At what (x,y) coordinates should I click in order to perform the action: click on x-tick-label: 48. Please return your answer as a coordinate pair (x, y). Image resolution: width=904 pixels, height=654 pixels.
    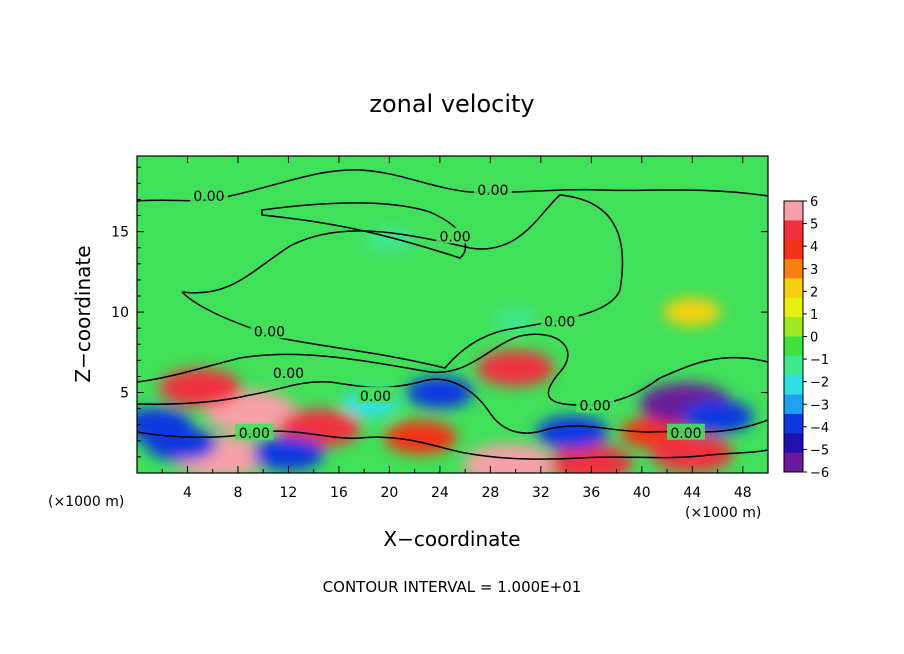
    Looking at the image, I should click on (743, 493).